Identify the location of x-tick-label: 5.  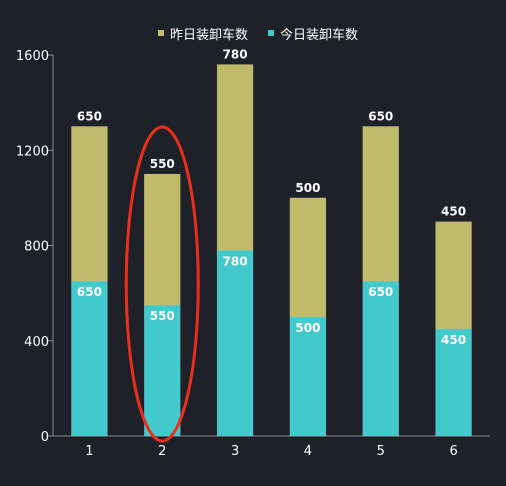
(381, 451).